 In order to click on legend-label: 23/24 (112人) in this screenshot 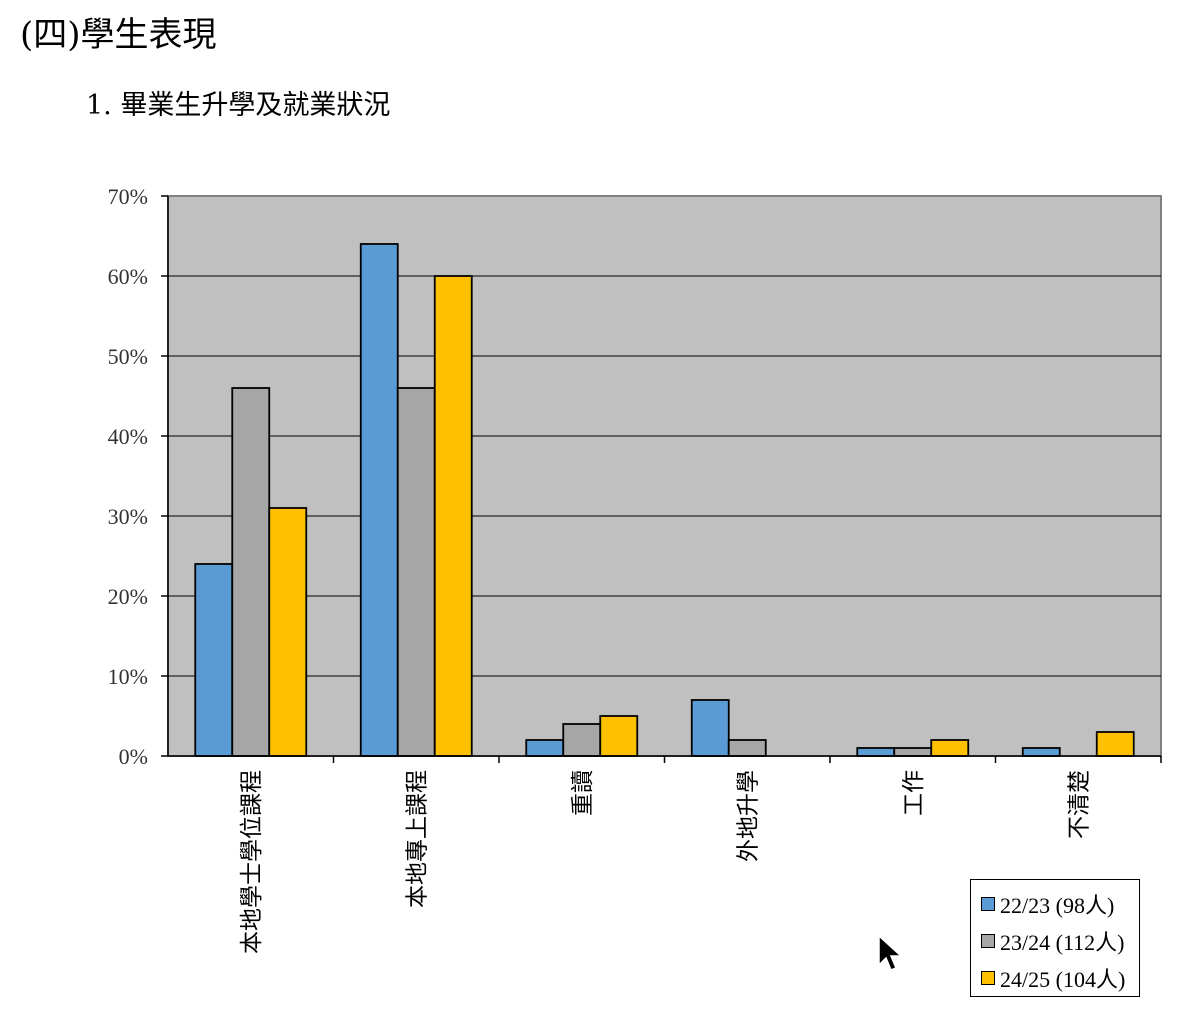, I will do `click(1062, 942)`.